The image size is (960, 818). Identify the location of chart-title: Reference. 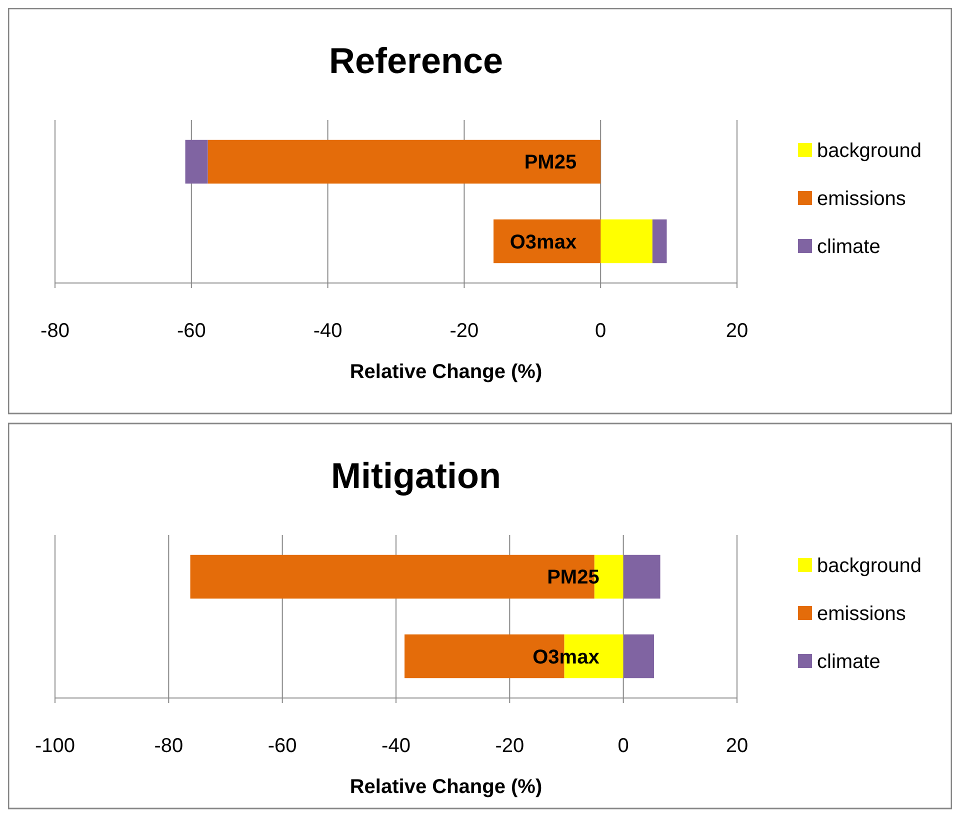
(416, 60).